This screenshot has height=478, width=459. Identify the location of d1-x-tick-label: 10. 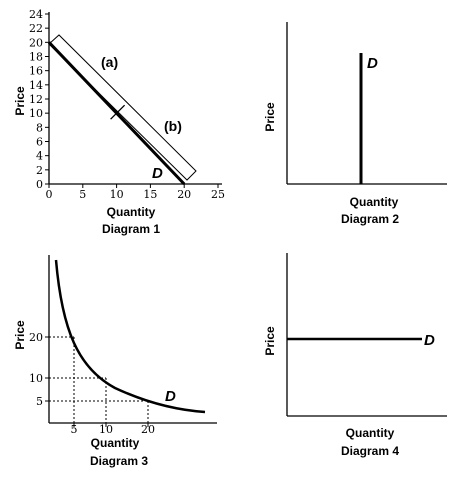
(117, 194).